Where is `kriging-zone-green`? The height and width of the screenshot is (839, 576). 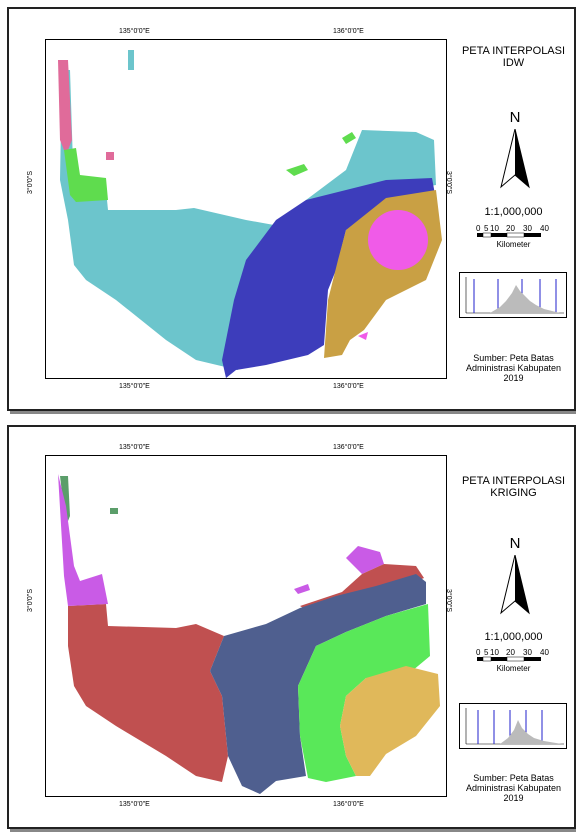
kriging-zone-green is located at coordinates (364, 693).